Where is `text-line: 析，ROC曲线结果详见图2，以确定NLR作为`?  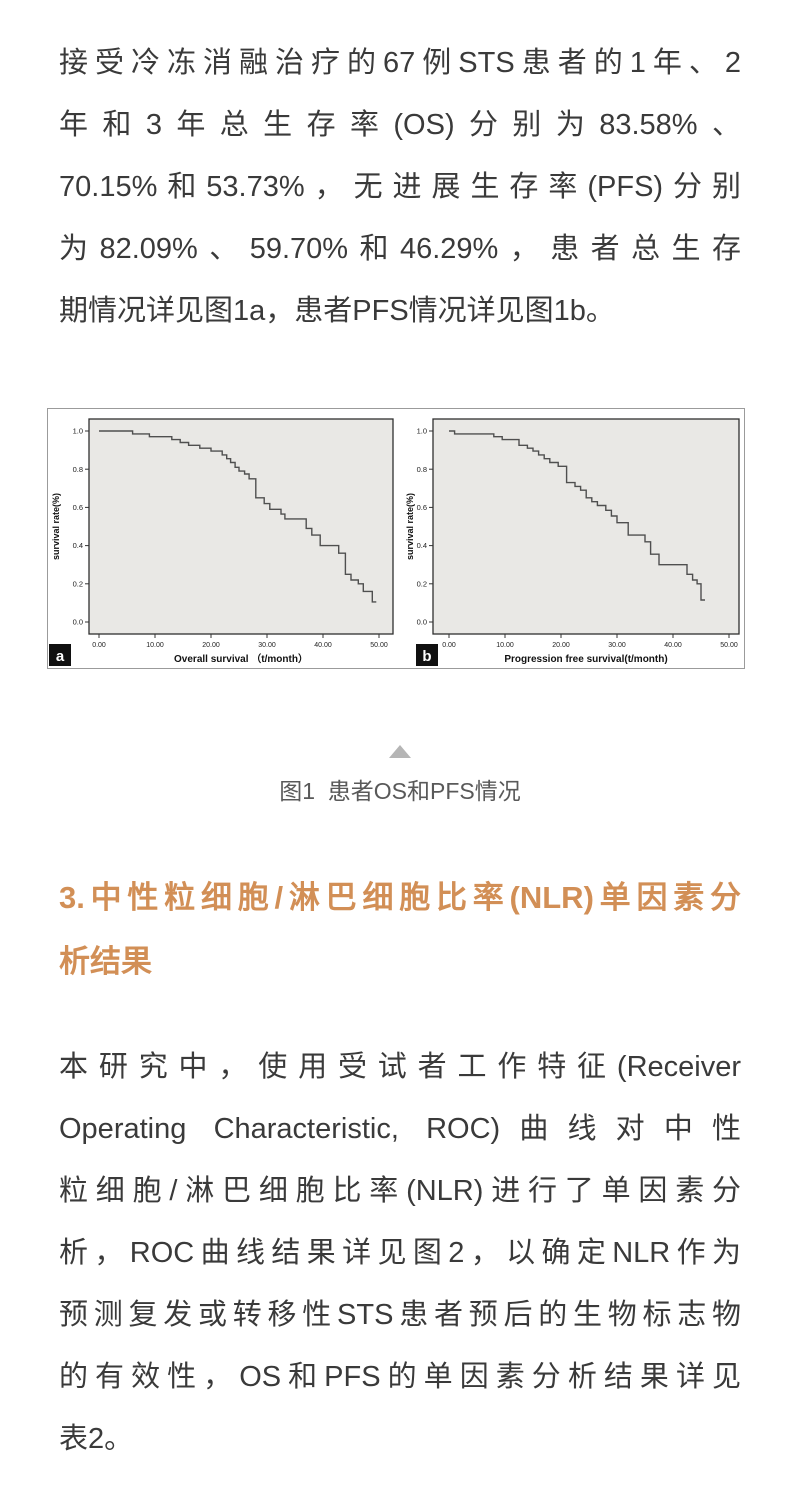
text-line: 析，ROC曲线结果详见图2，以确定NLR作为 is located at coordinates (400, 1253).